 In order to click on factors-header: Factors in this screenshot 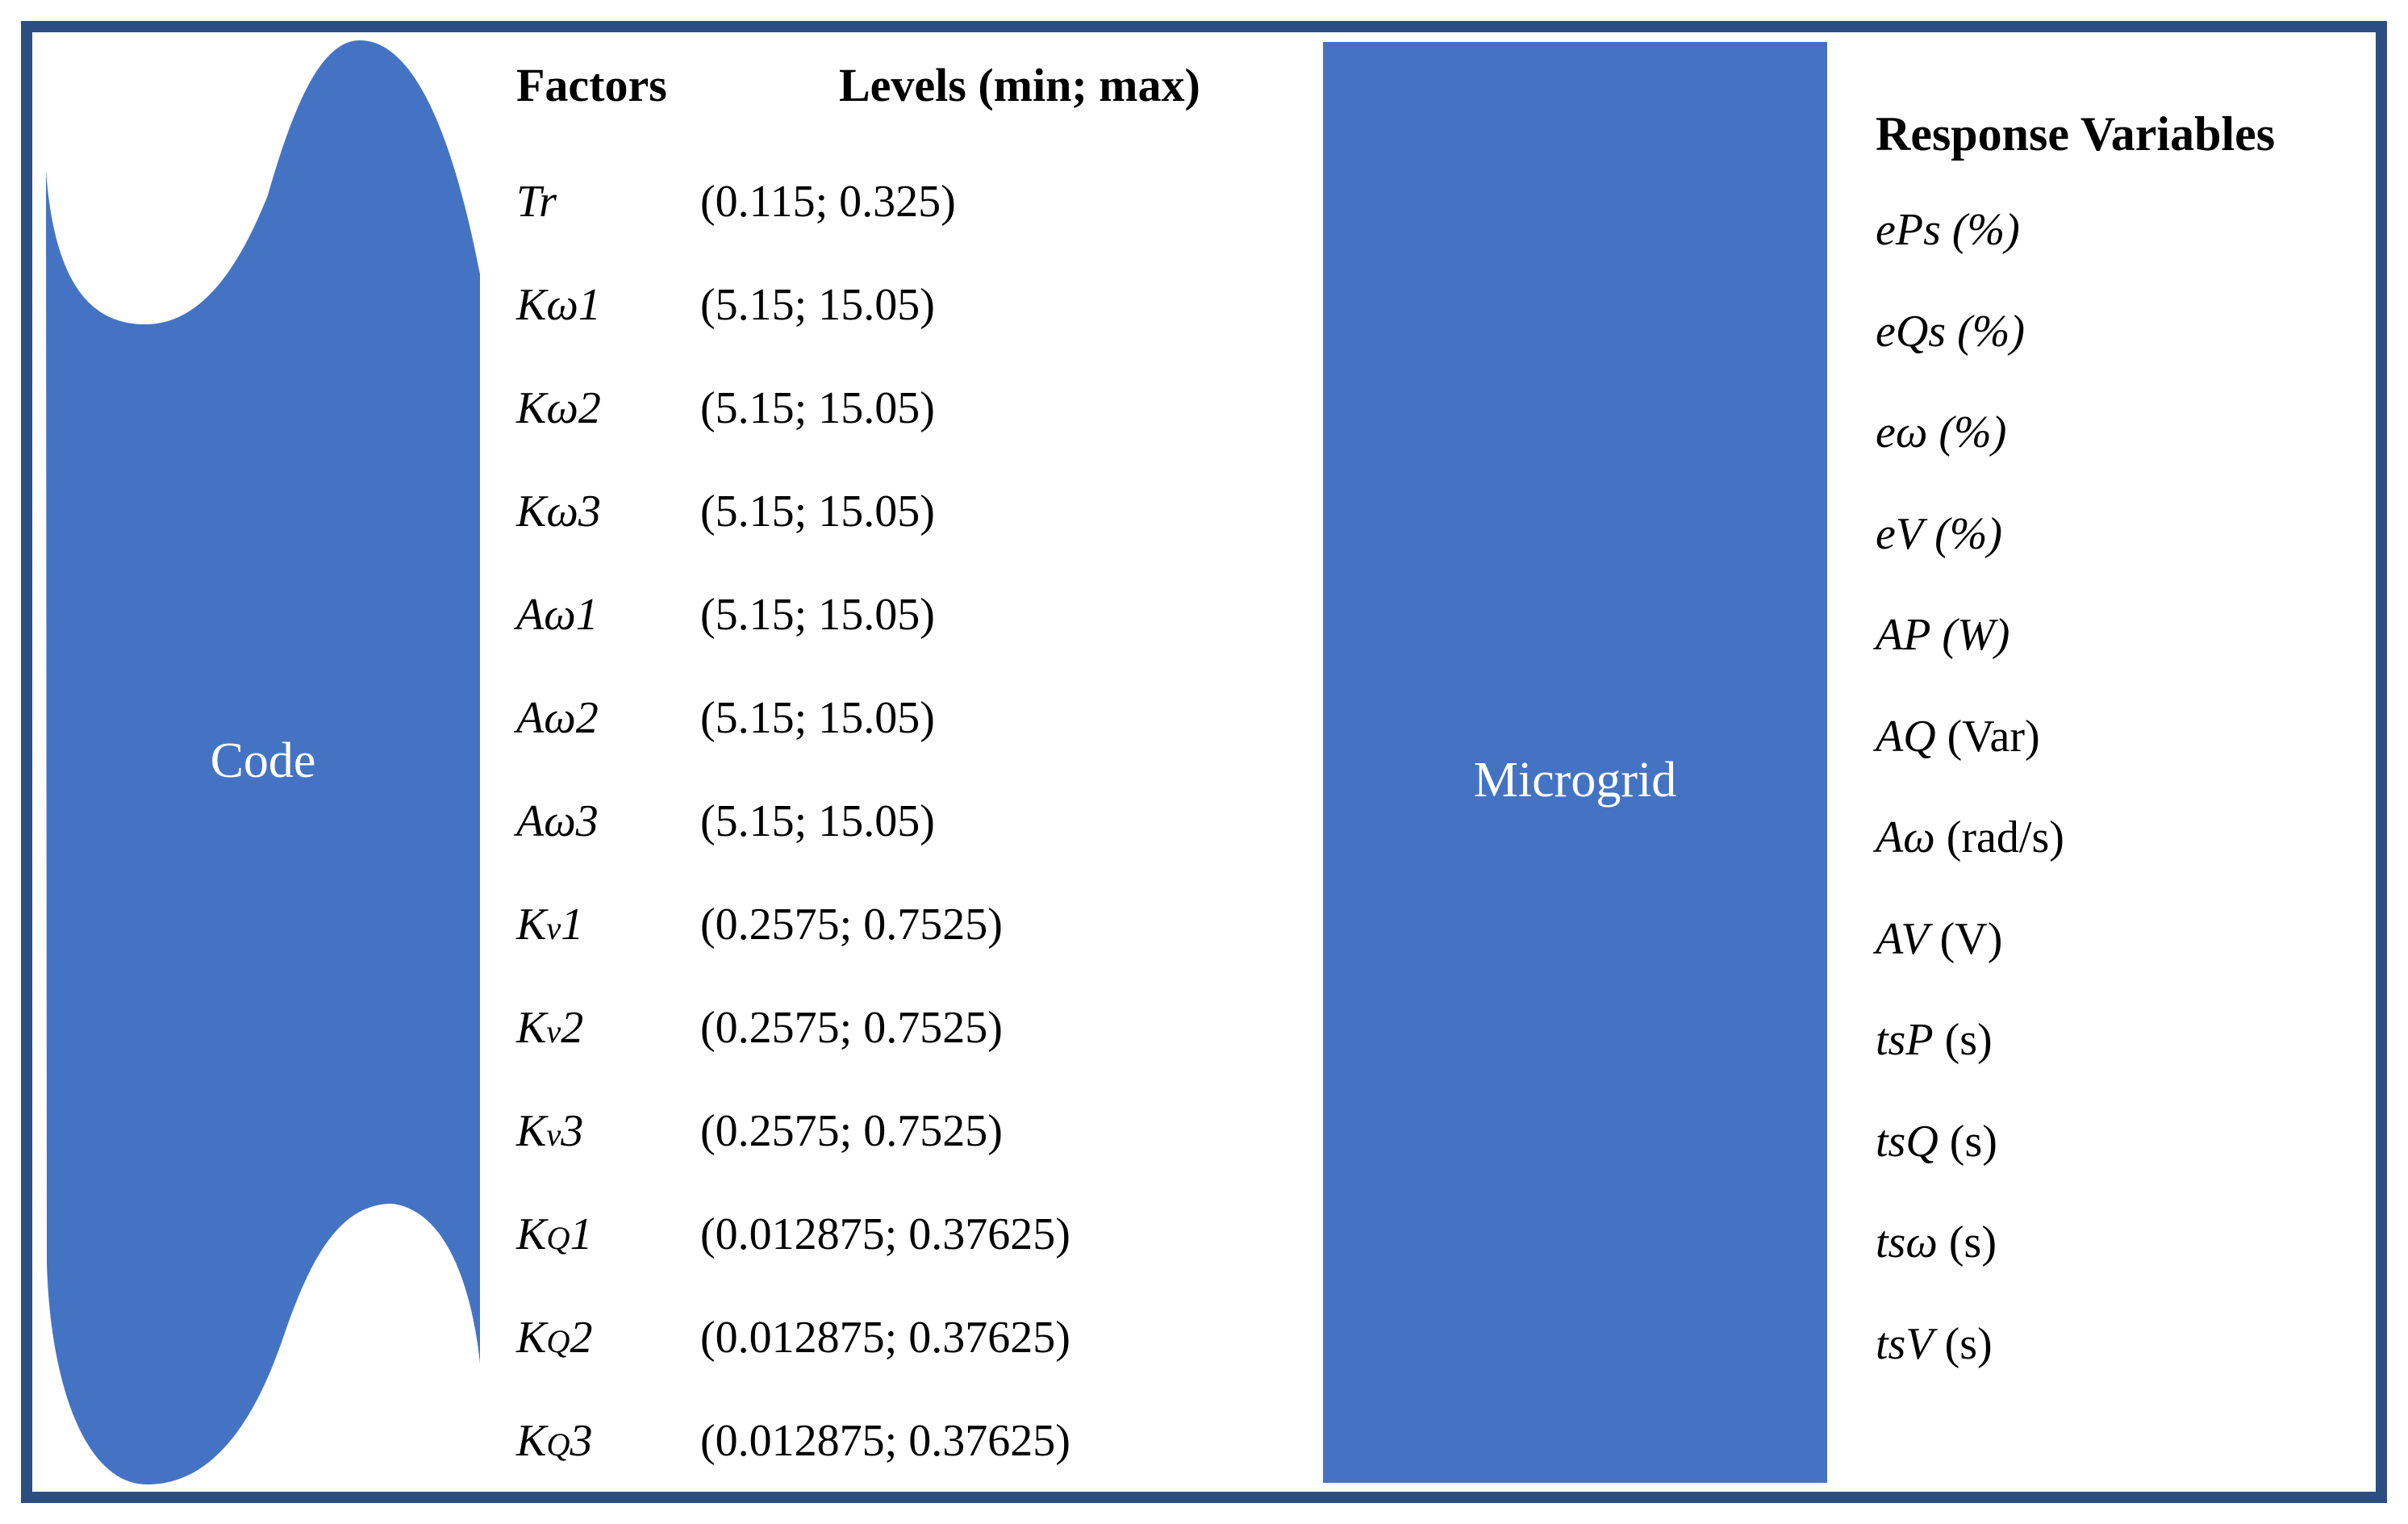, I will do `click(591, 85)`.